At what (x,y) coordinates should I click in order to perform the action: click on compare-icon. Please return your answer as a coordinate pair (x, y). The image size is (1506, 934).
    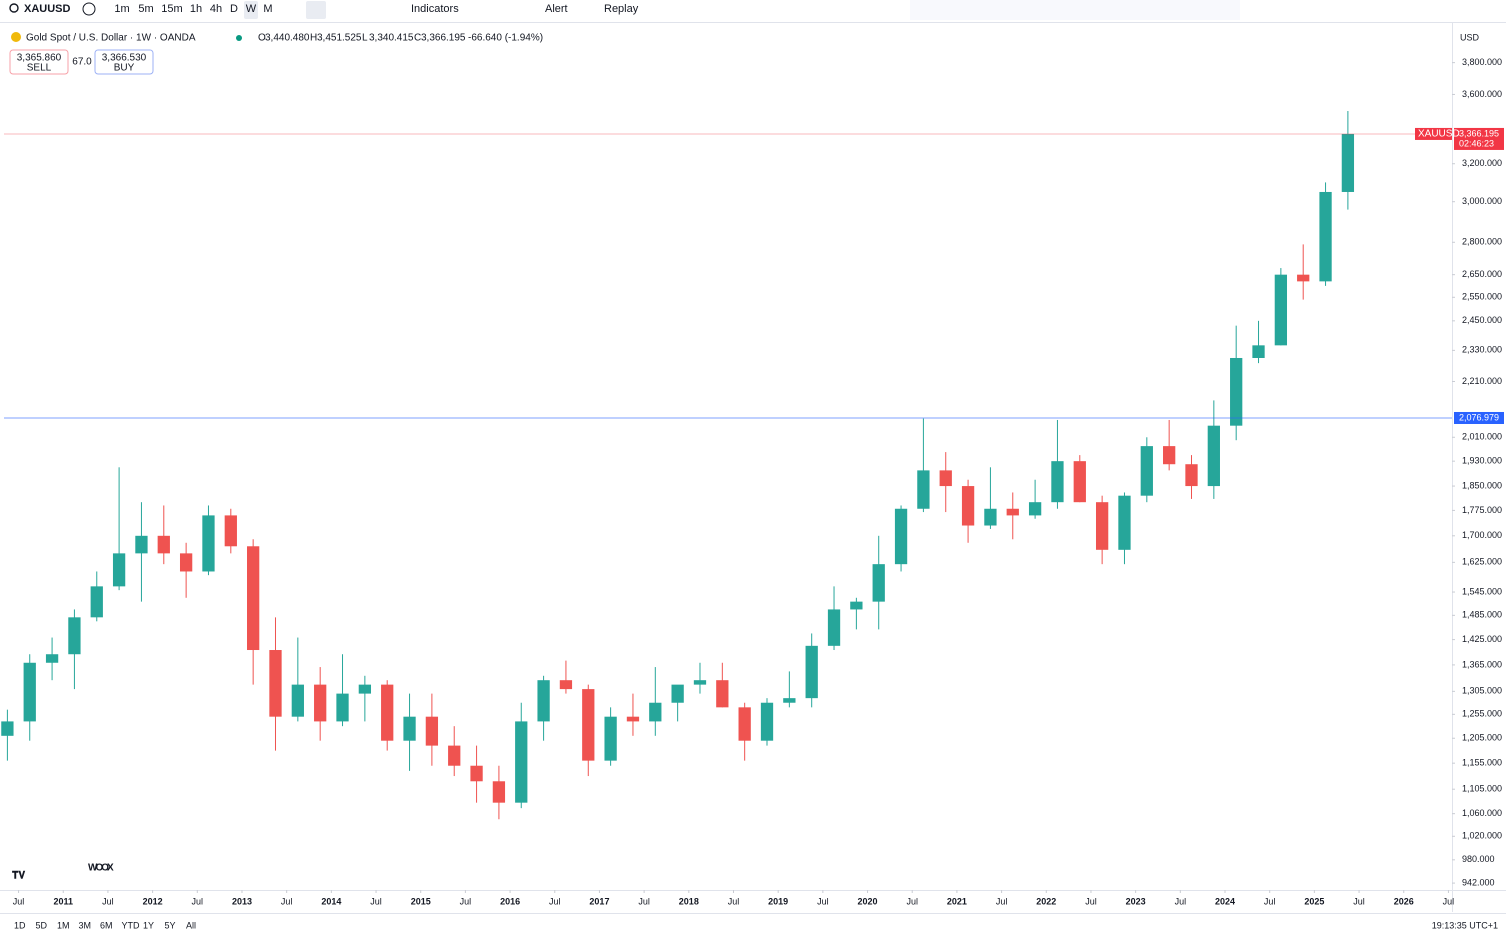
    Looking at the image, I should click on (89, 9).